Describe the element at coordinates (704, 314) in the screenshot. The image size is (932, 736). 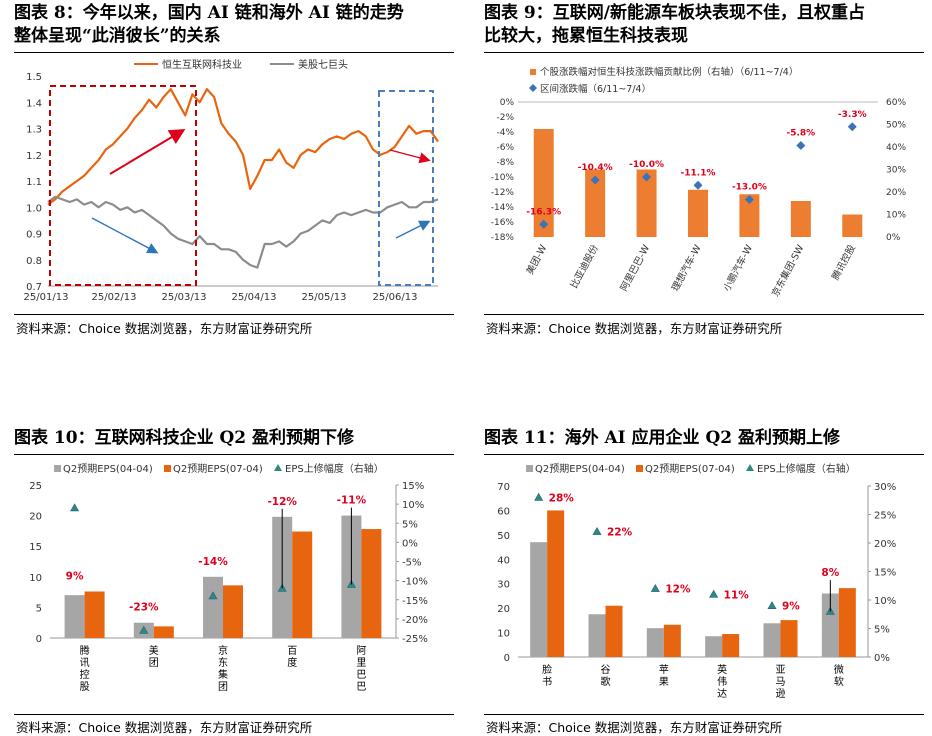
I see `fig9-bottom-rule` at that location.